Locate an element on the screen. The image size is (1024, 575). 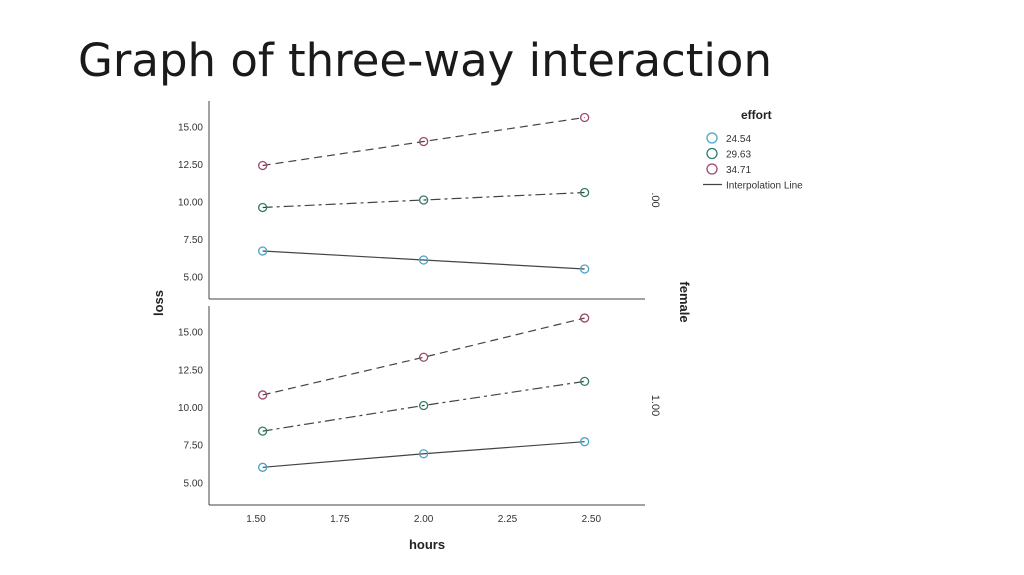
legend-label: 29.63 is located at coordinates (738, 155).